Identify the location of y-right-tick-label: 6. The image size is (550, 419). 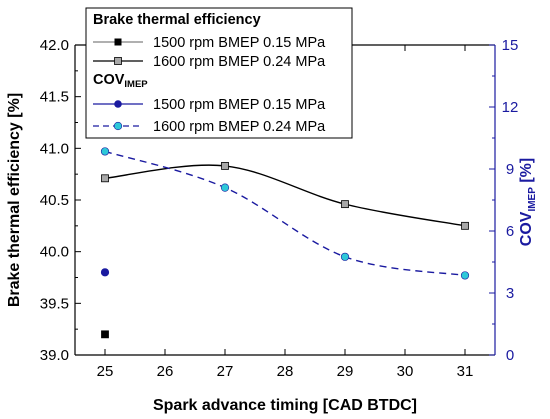
(510, 231).